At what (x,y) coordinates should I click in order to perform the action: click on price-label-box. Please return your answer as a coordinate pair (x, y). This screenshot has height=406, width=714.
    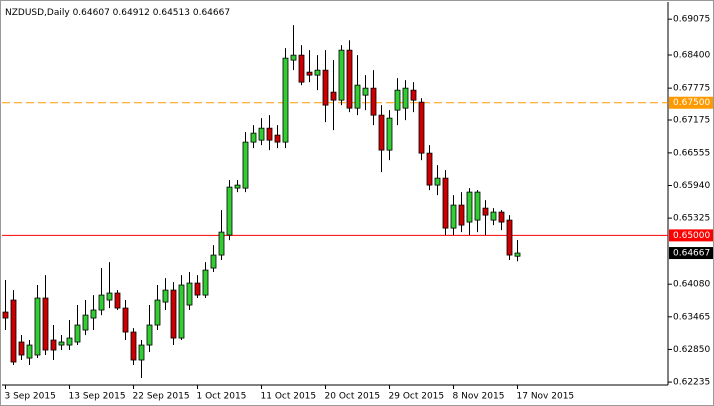
    Looking at the image, I should click on (691, 253).